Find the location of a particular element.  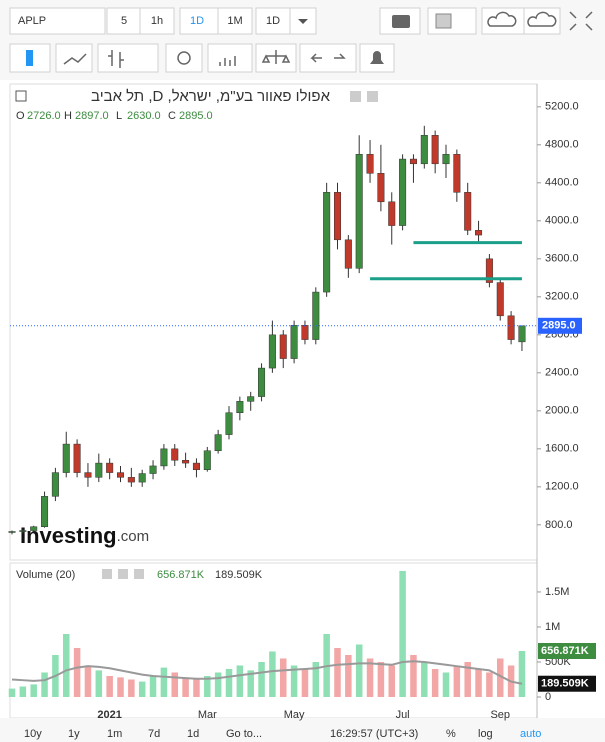

ohlc-value: 2895.0 is located at coordinates (196, 116).